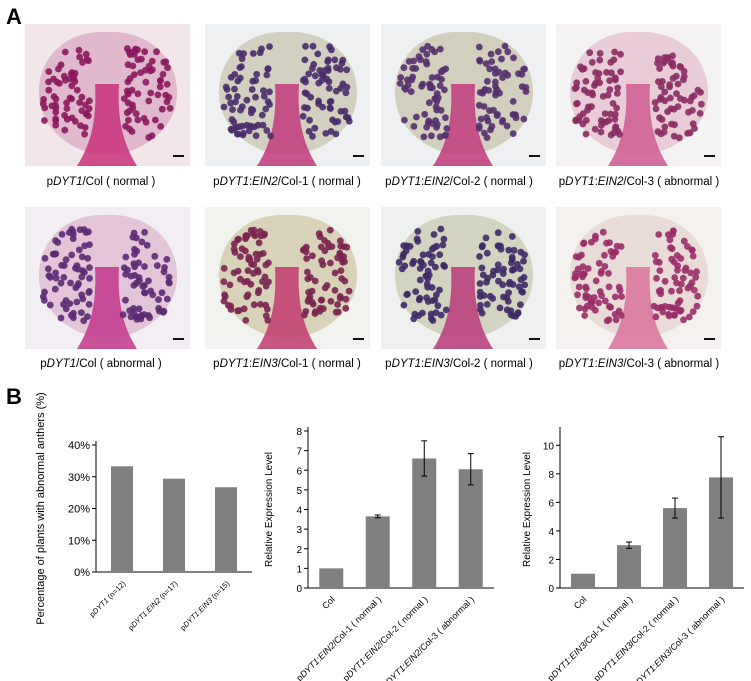 Image resolution: width=751 pixels, height=681 pixels. I want to click on category-label: pDYT1 (n=12), so click(108, 599).